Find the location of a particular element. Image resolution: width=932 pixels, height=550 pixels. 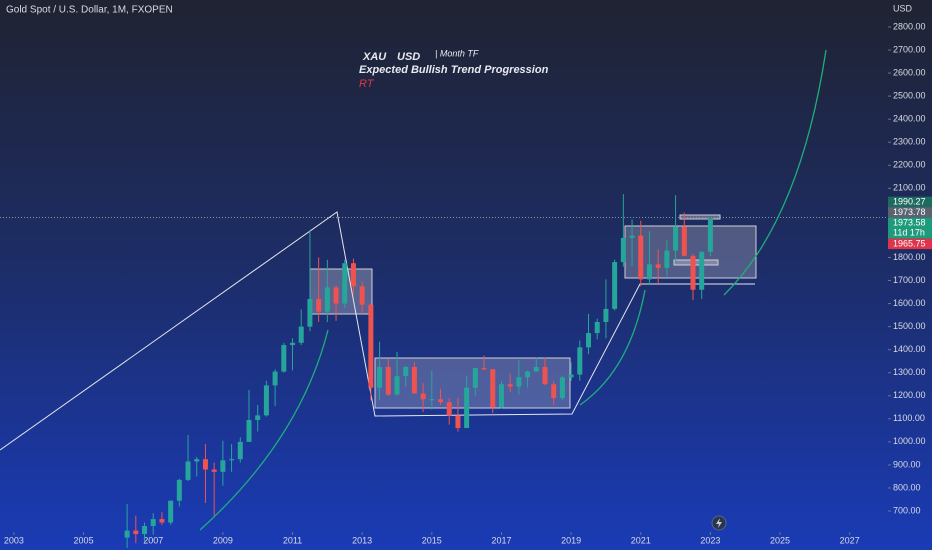

y-tick-label: 2400.00 is located at coordinates (909, 119).